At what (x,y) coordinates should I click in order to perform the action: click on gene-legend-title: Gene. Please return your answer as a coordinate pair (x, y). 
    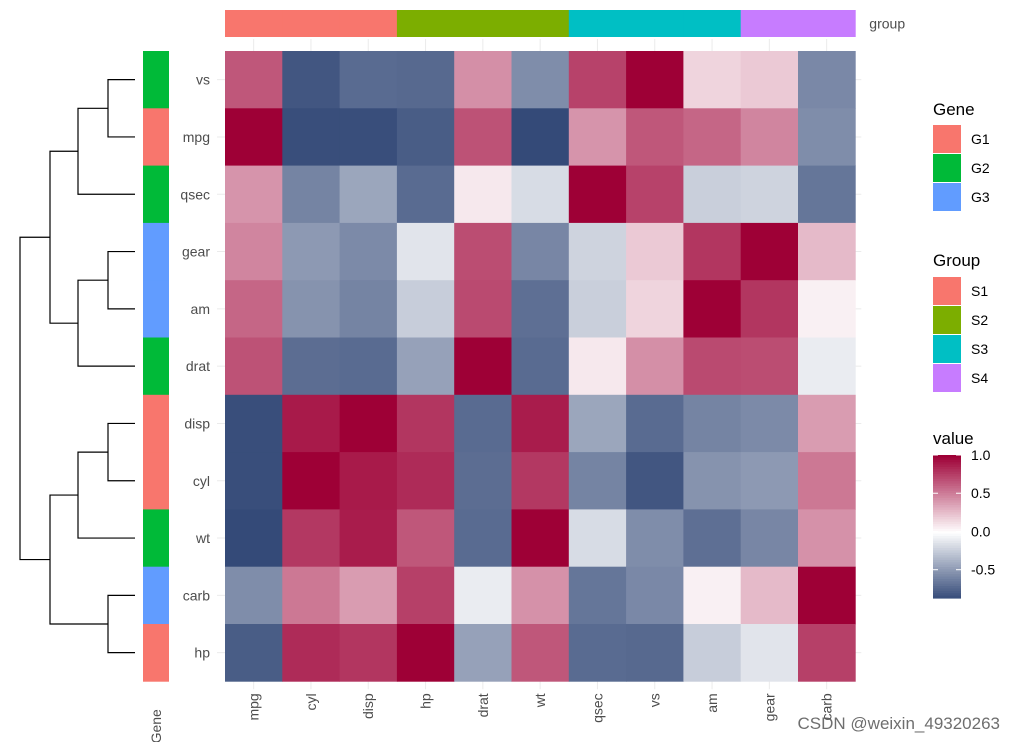
    Looking at the image, I should click on (954, 109).